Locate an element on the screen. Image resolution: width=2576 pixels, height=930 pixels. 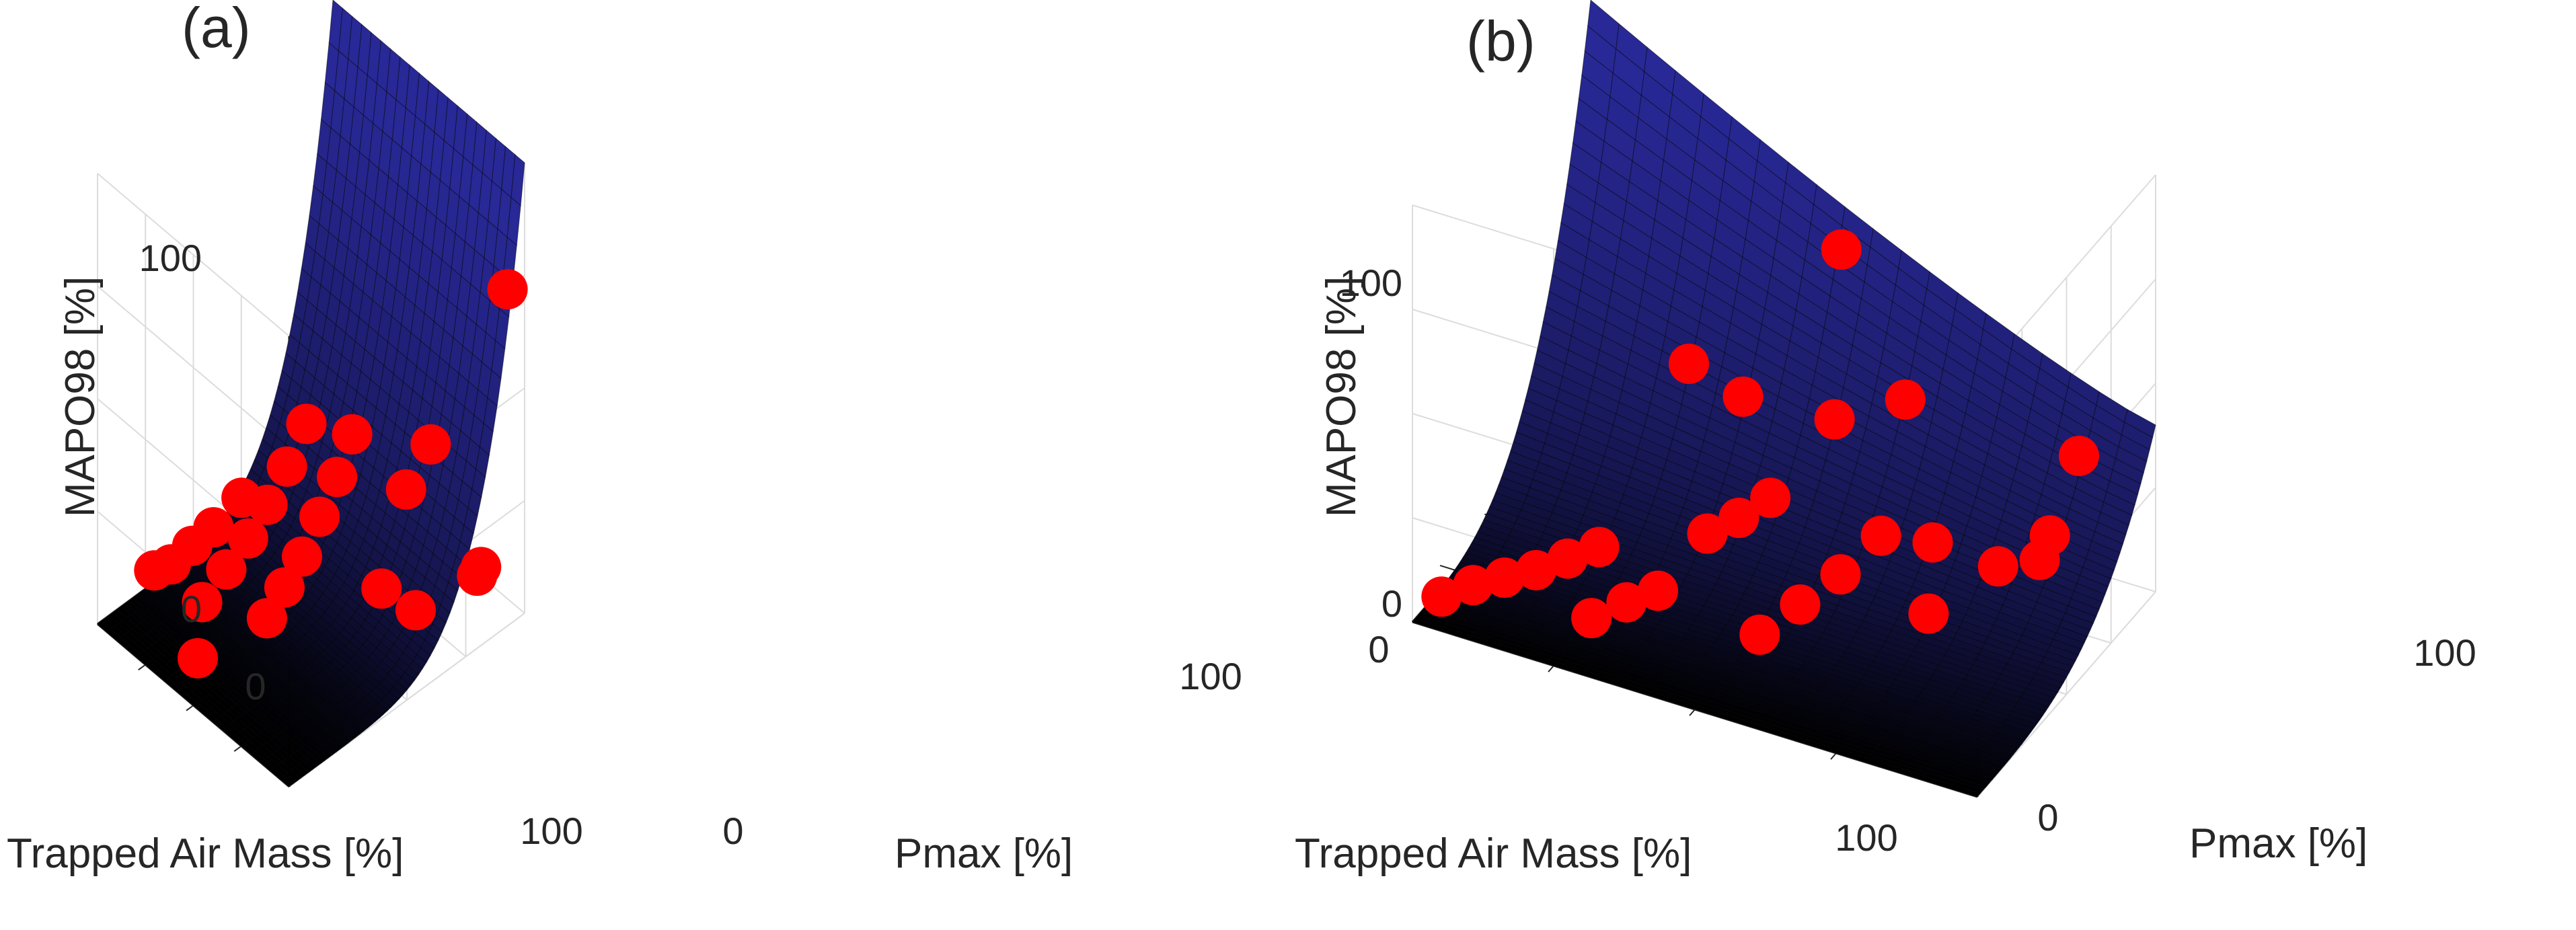
surface-mesh is located at coordinates (311, 393).